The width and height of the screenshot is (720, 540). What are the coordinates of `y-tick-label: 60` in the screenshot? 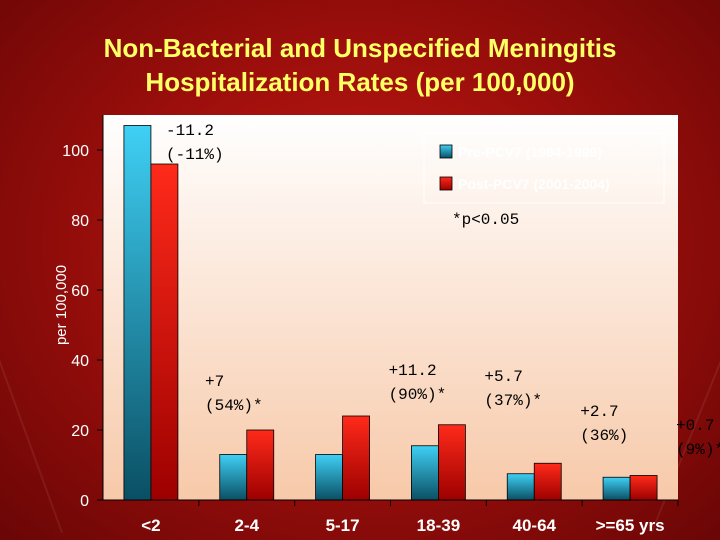 It's located at (80, 291).